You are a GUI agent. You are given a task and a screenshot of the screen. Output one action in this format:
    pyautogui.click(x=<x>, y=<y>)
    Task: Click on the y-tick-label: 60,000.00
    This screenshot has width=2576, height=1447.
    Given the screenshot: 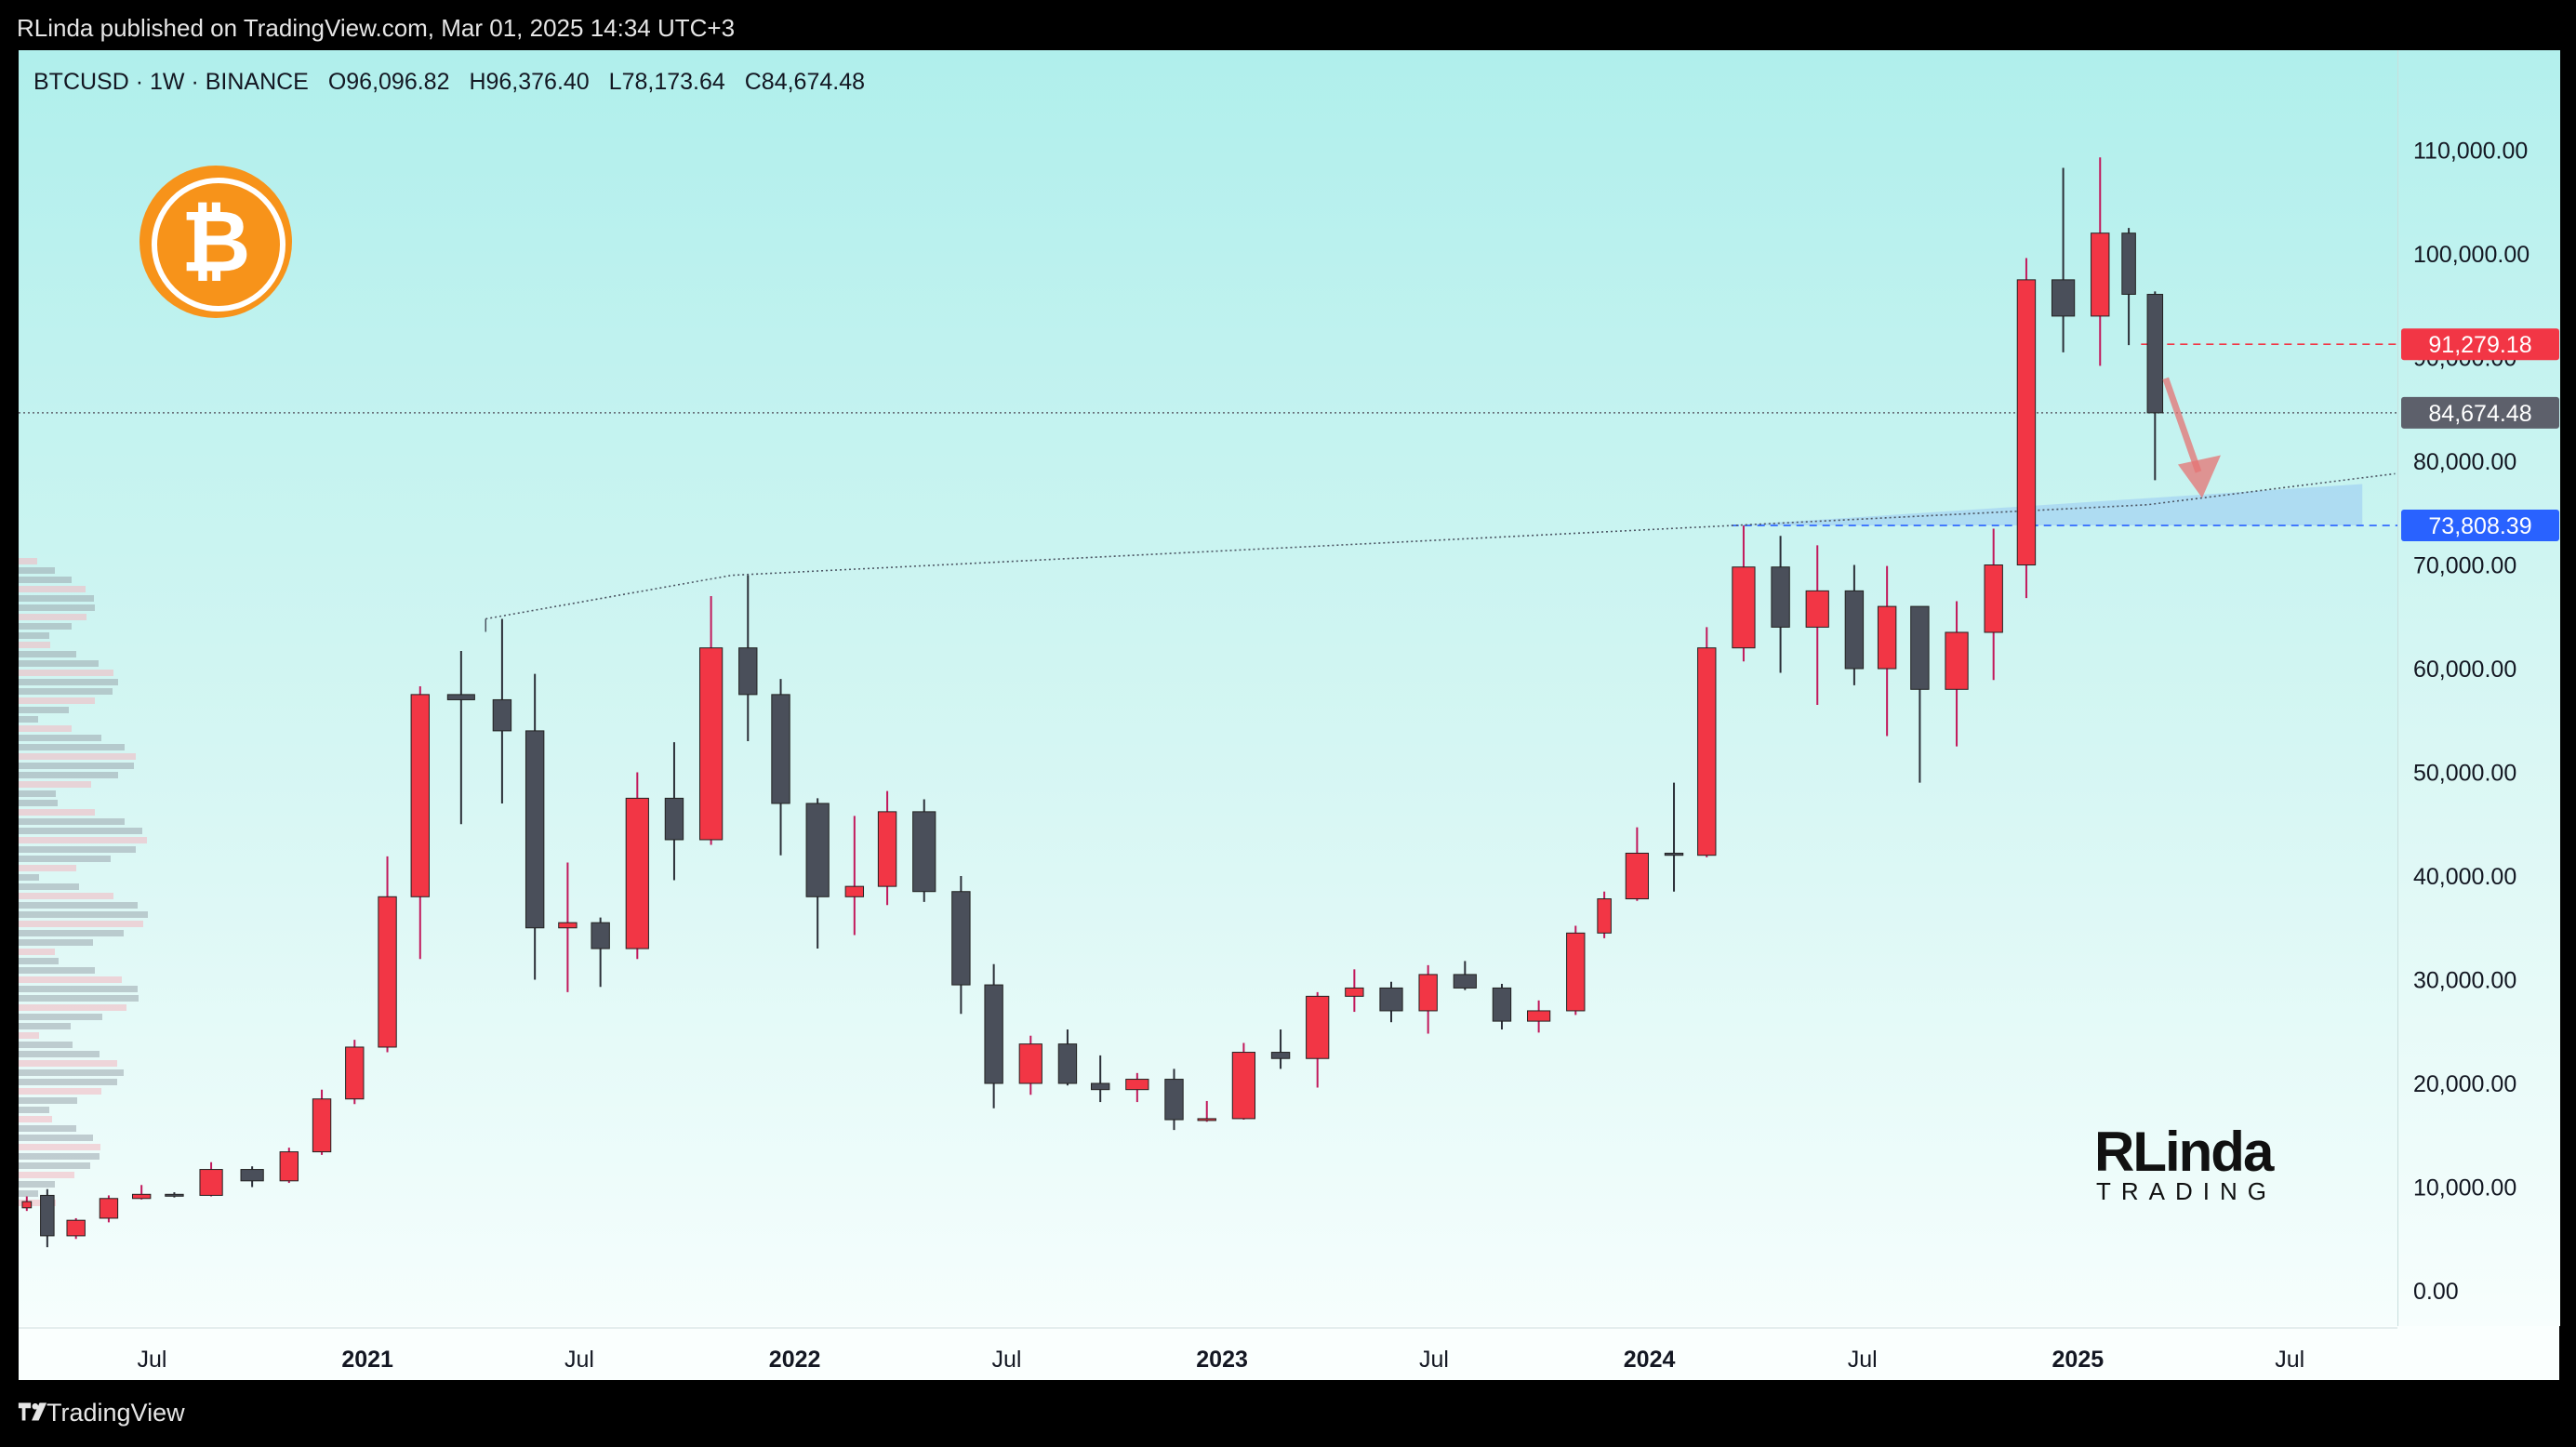 What is the action you would take?
    pyautogui.click(x=2464, y=670)
    